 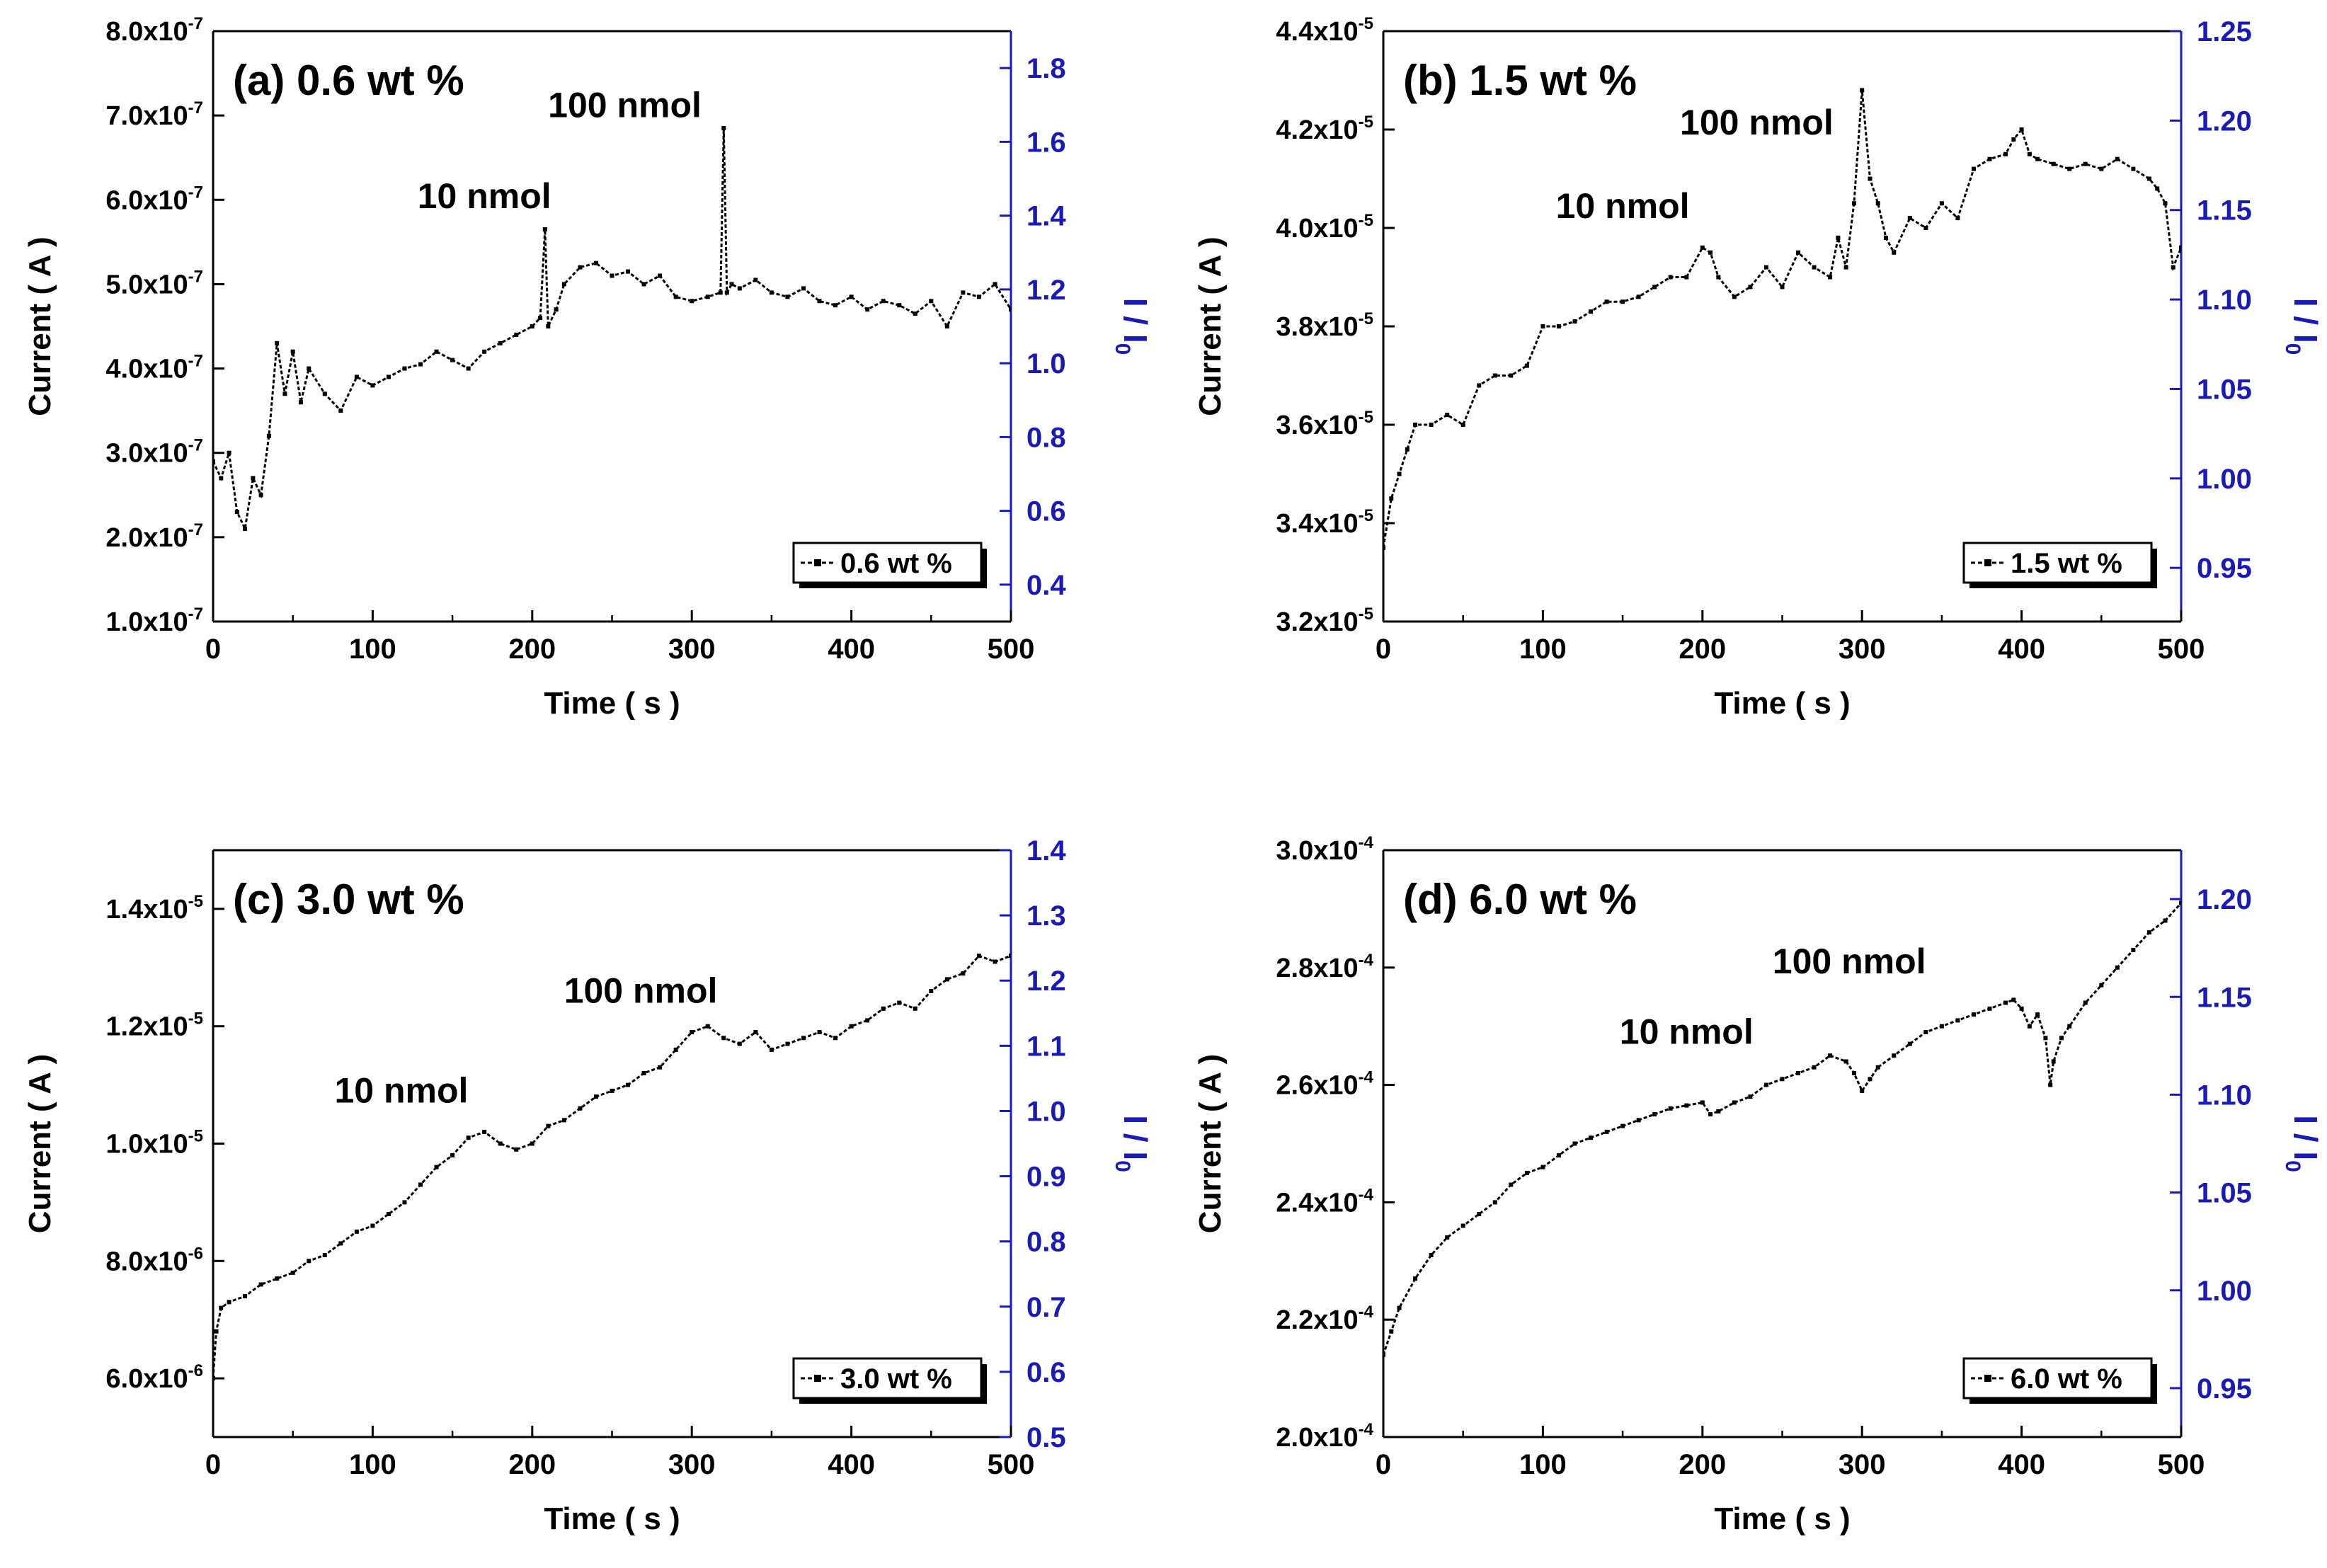 I want to click on y2-tick-label: 1.4, so click(x=1046, y=216).